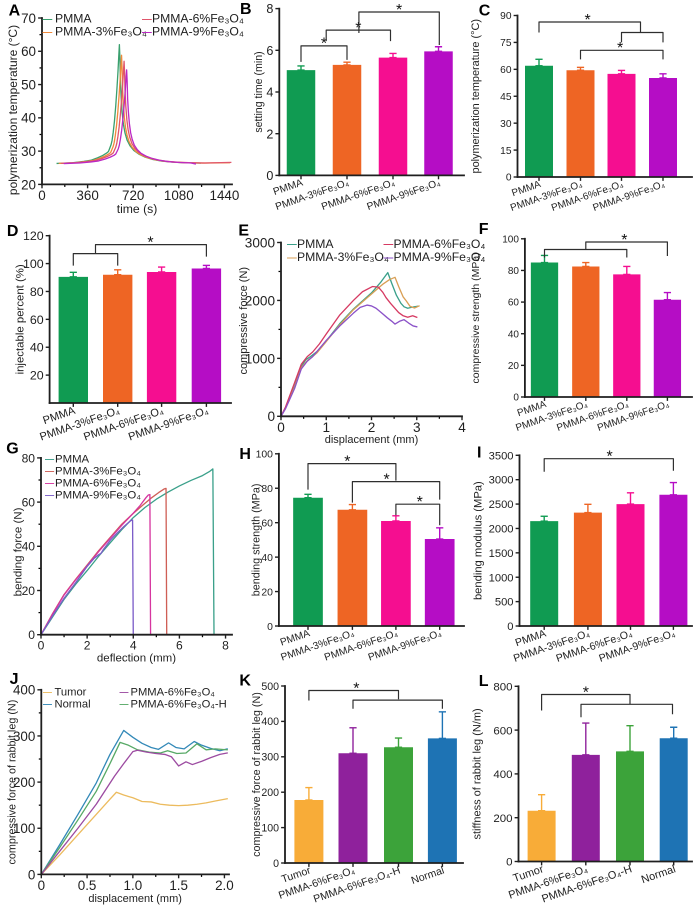  I want to click on svg-text: PMMA, so click(73, 19).